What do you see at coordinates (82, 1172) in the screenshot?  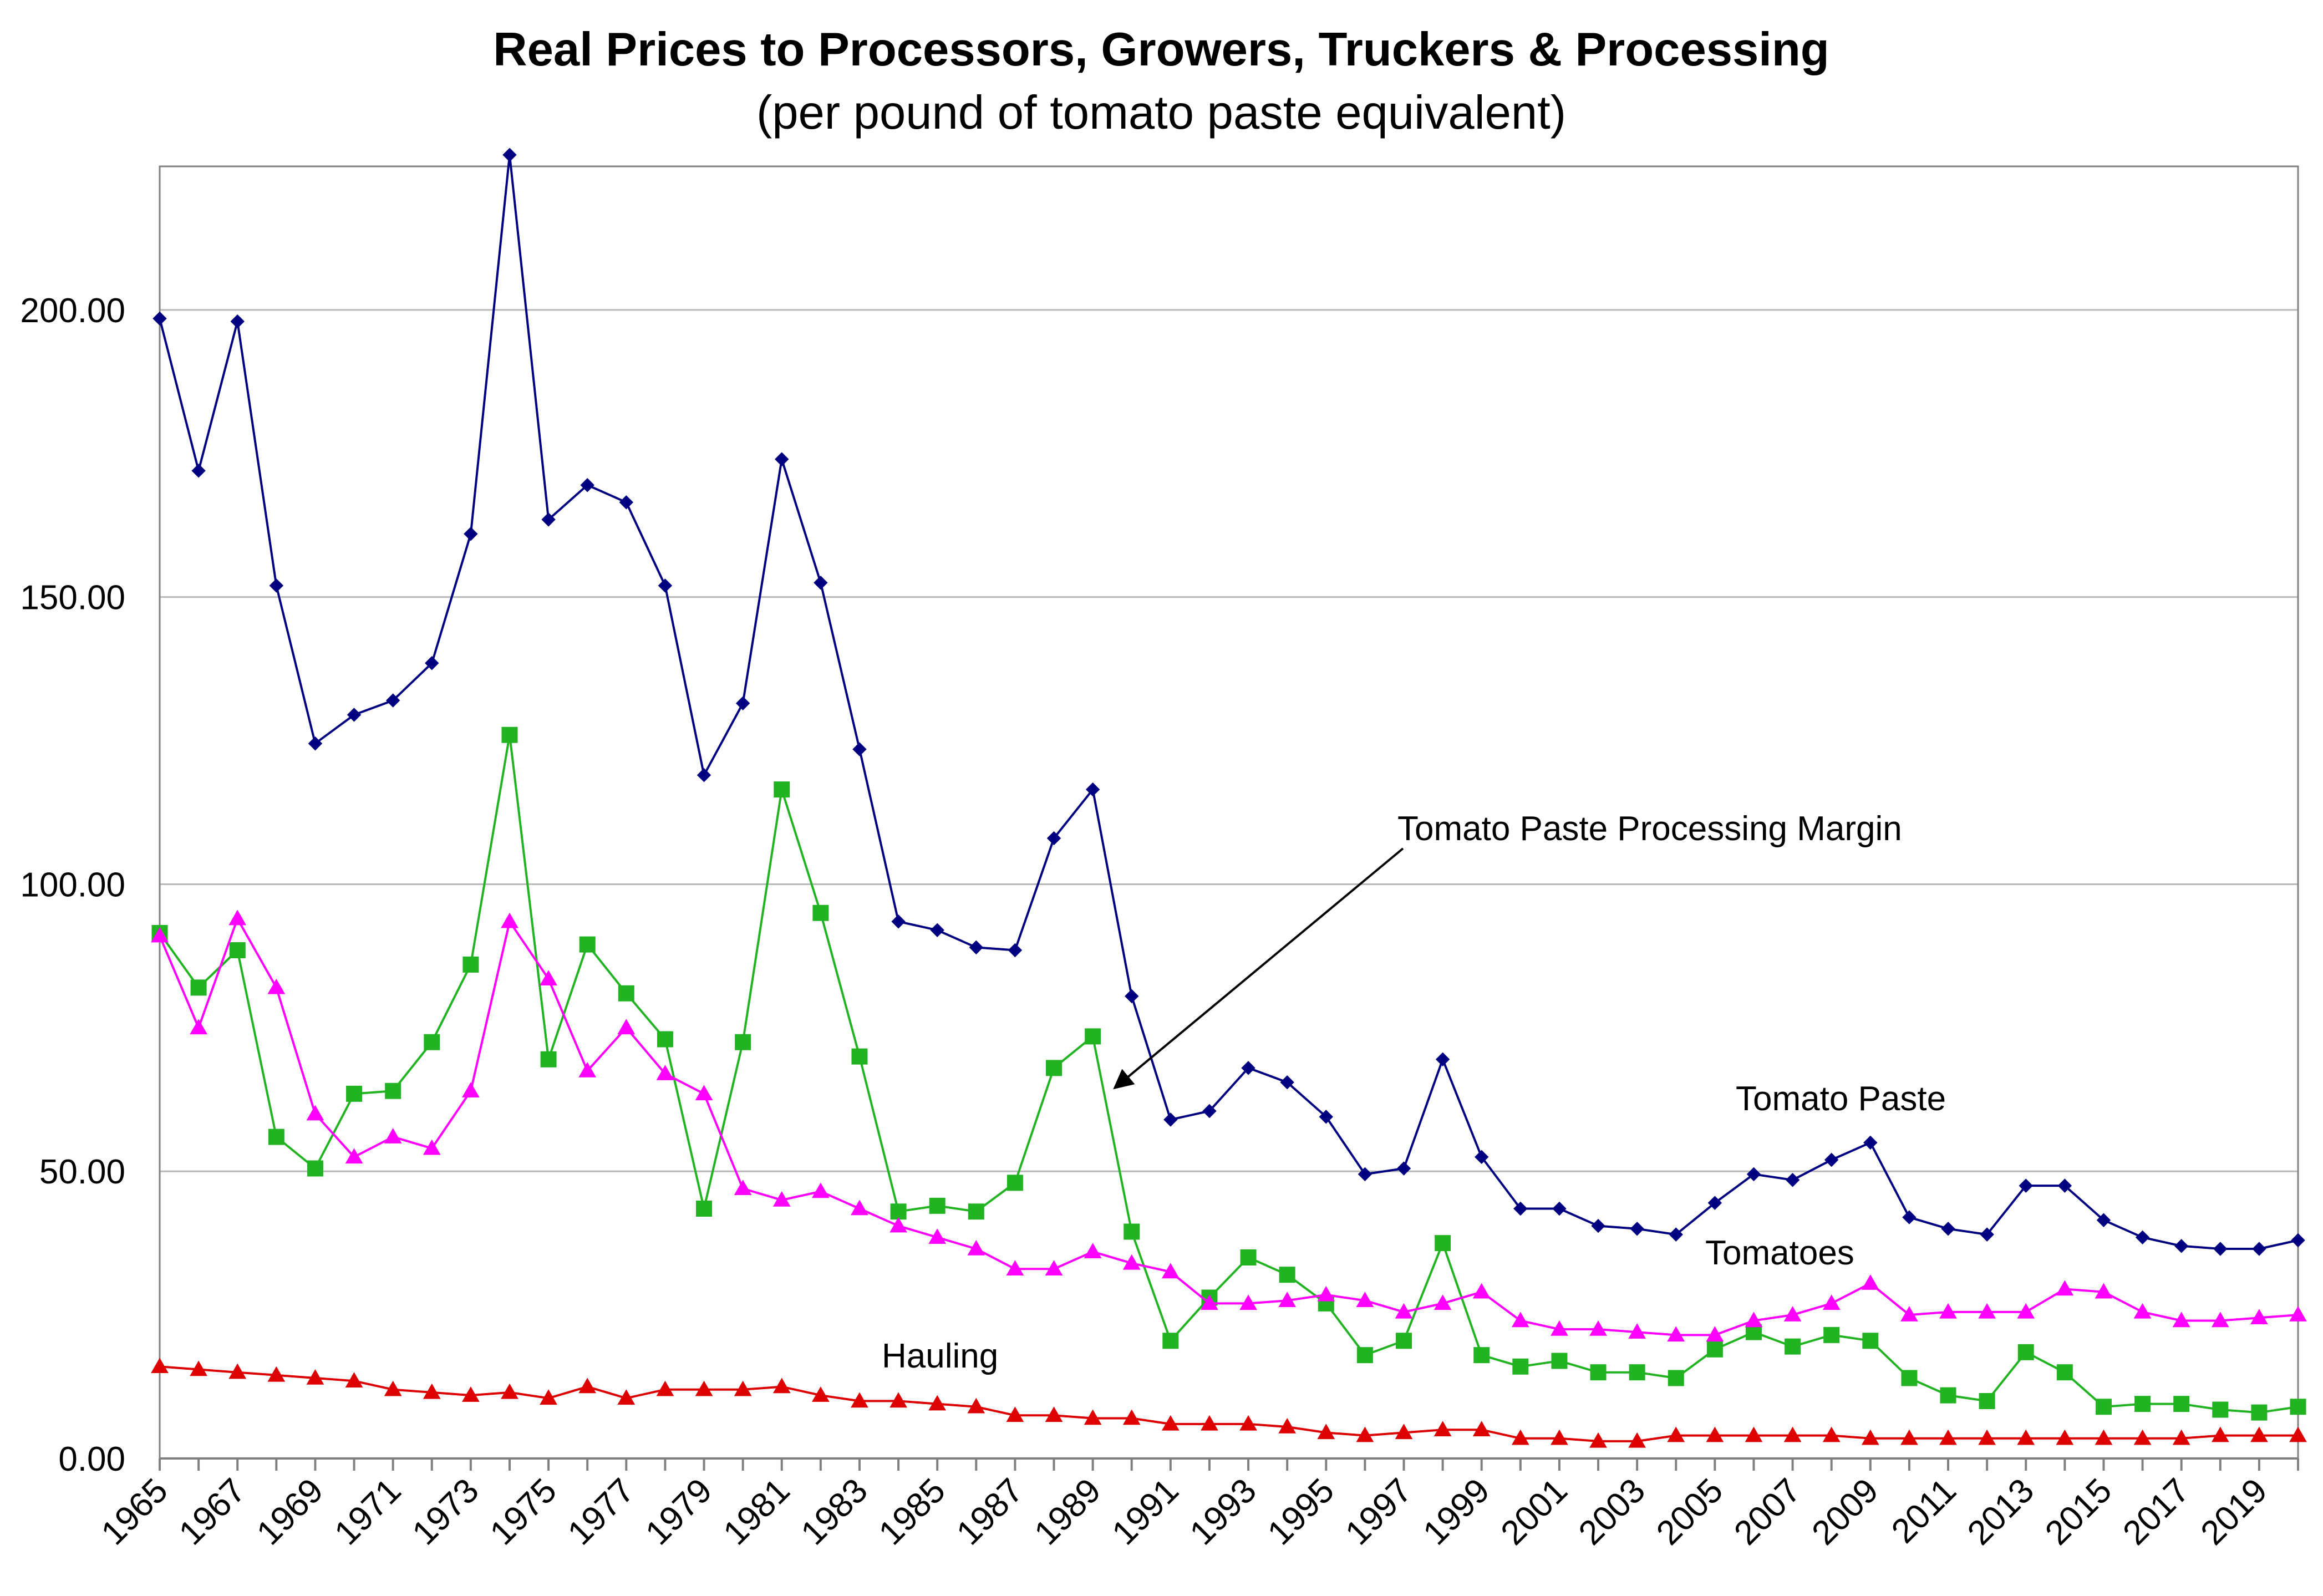 I see `y-tick-label: 50.00` at bounding box center [82, 1172].